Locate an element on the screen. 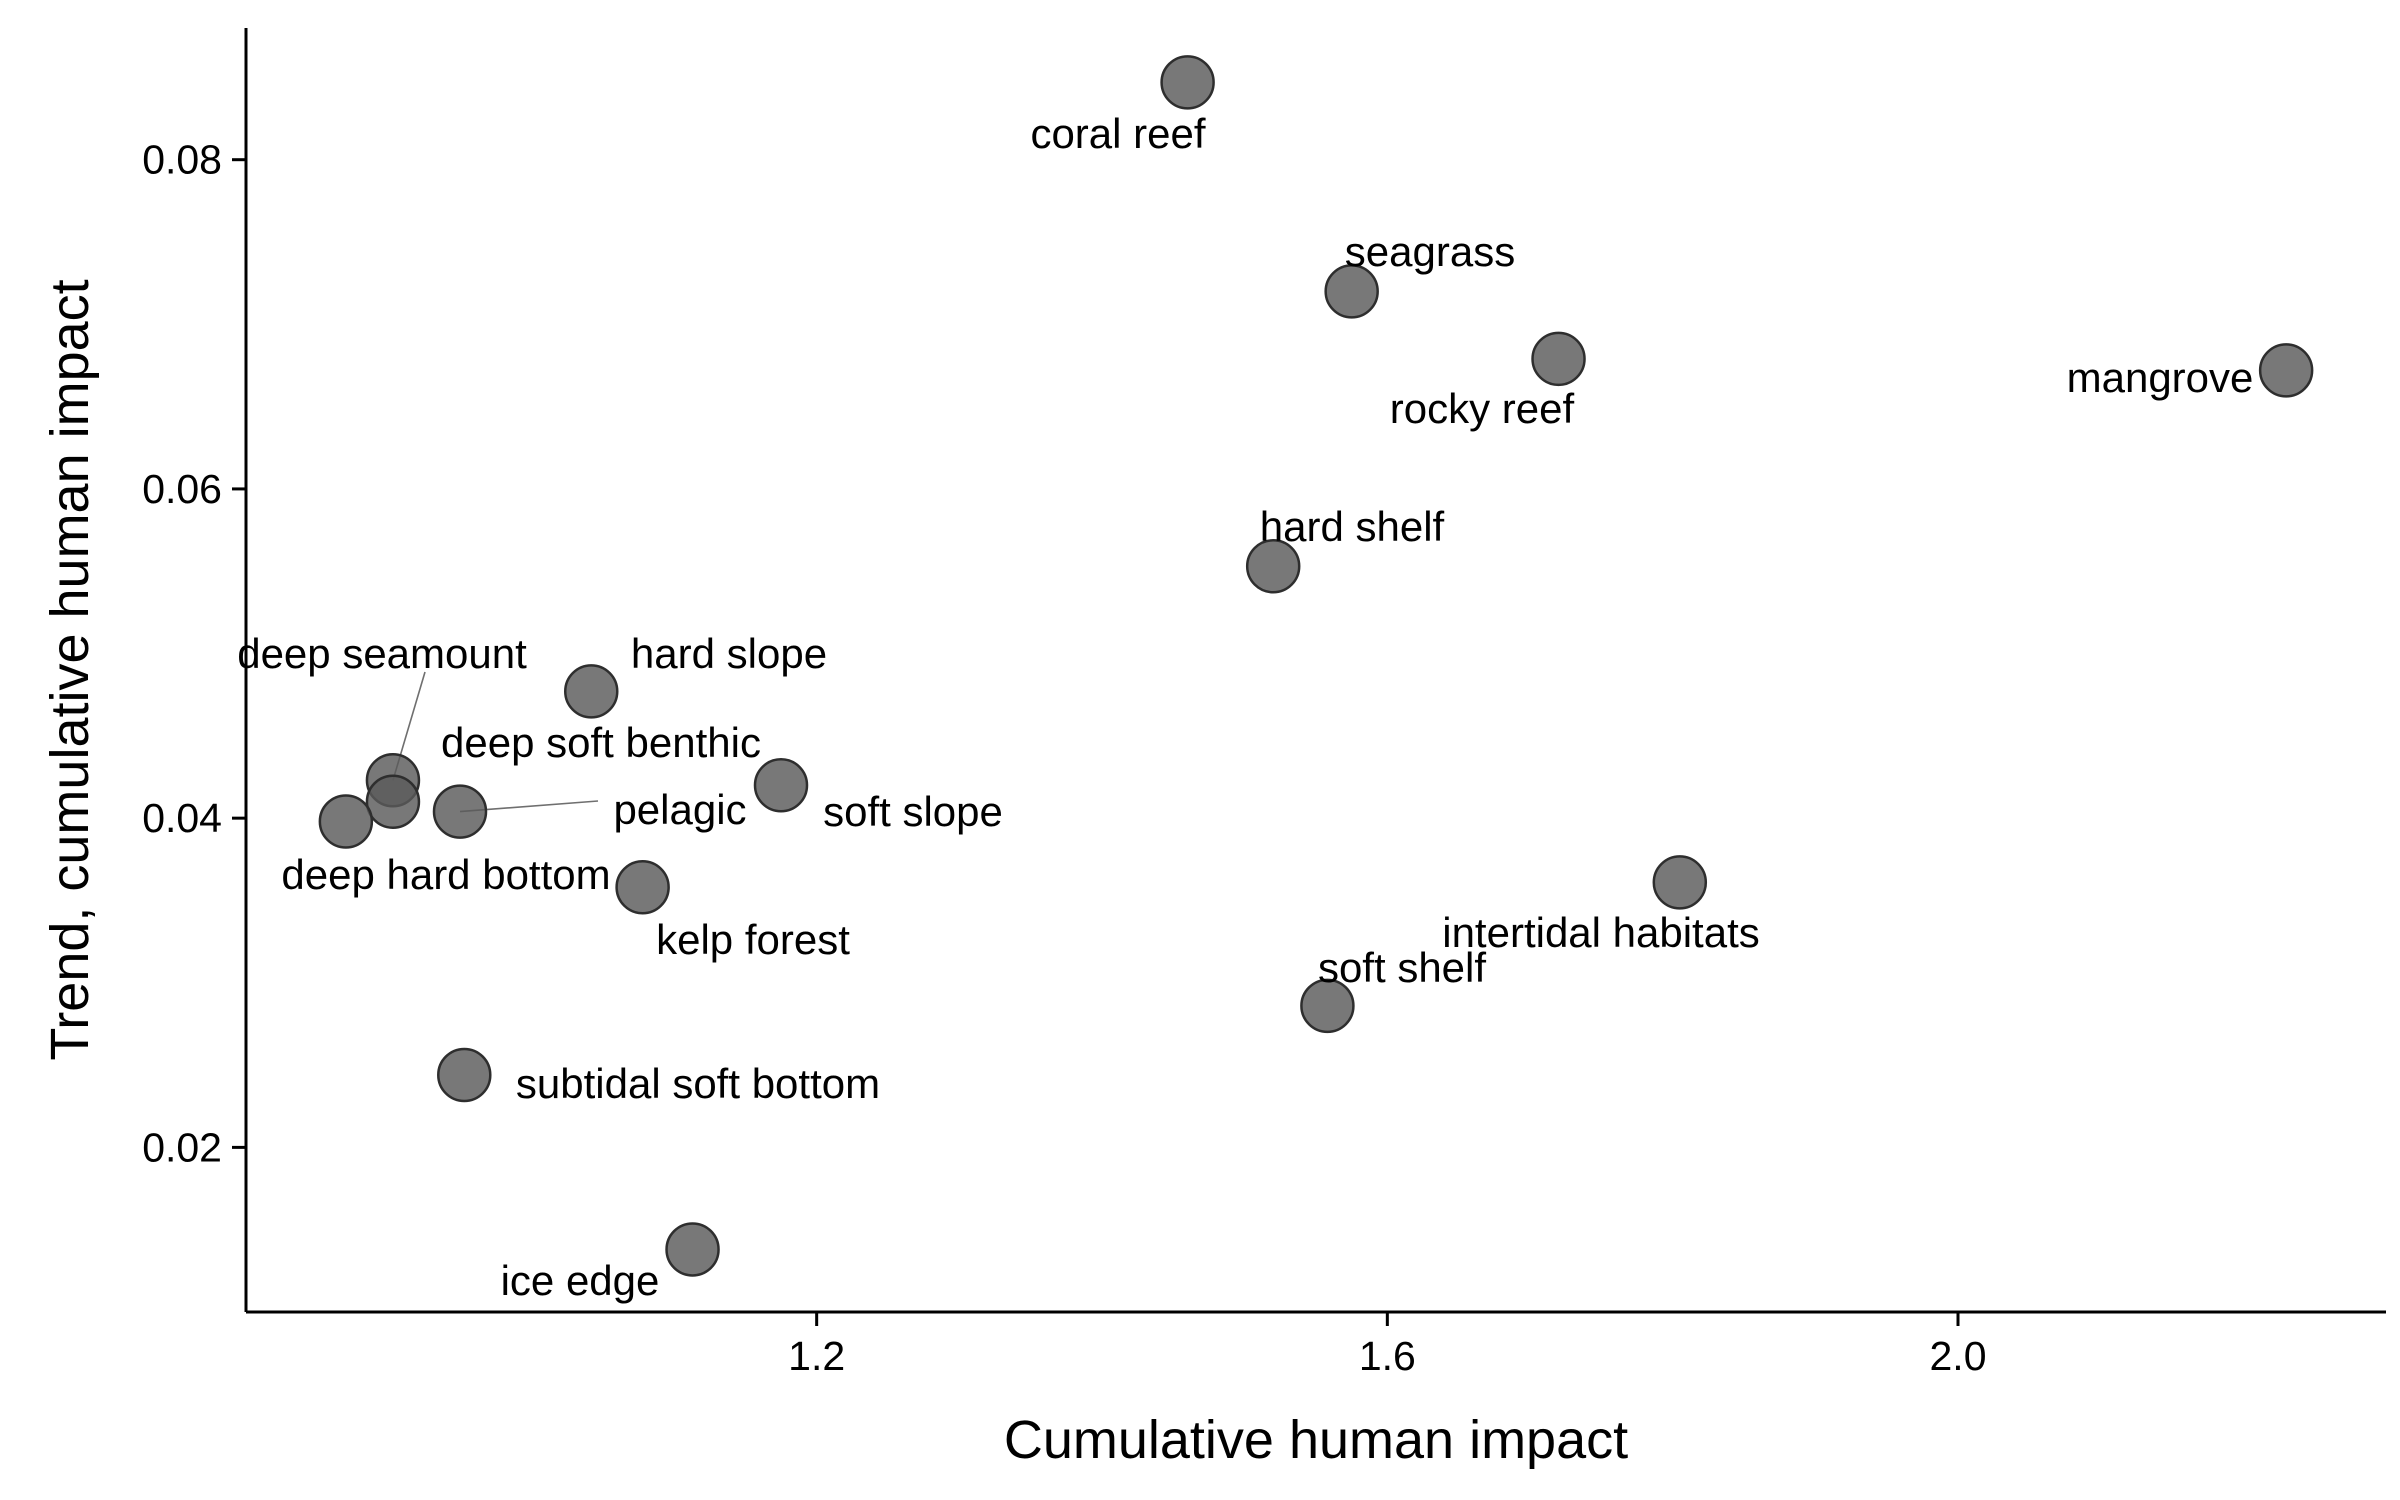  label-subtidal-soft-bottom: subtidal soft bottom is located at coordinates (698, 1083).